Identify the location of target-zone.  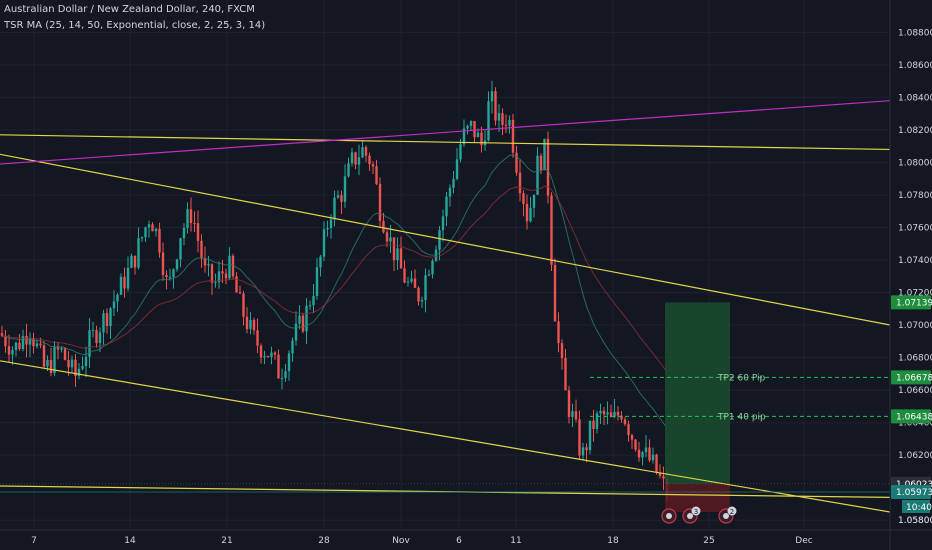
(697, 393).